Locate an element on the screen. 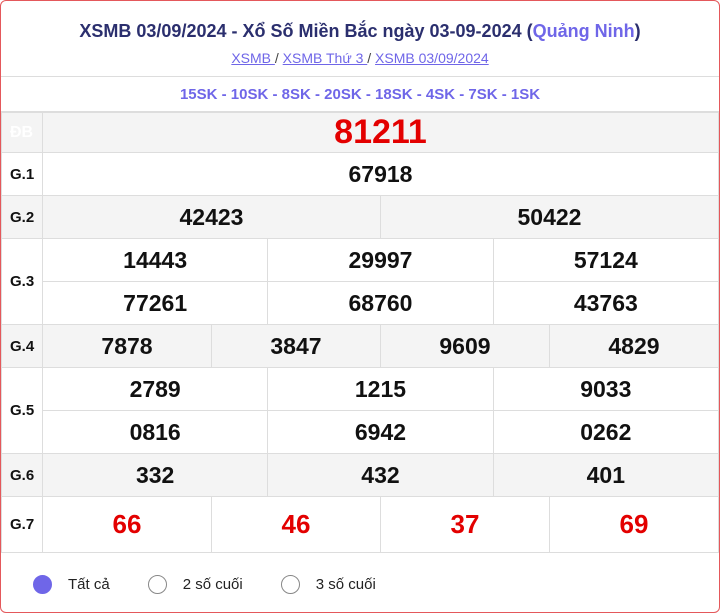 The width and height of the screenshot is (720, 615). prize-number: 57124 is located at coordinates (605, 260).